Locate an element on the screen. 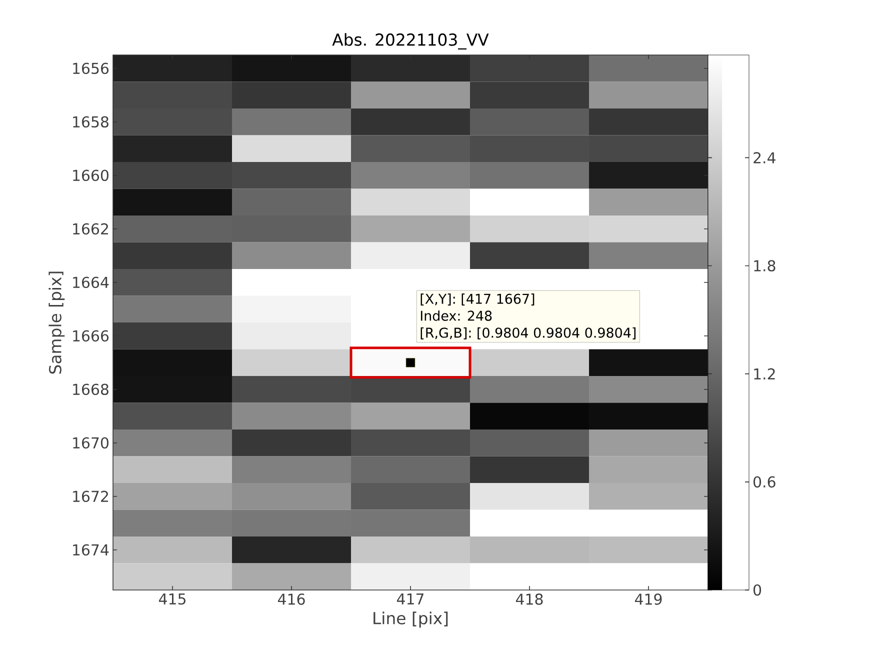  y-tick-label: 1674 is located at coordinates (91, 550).